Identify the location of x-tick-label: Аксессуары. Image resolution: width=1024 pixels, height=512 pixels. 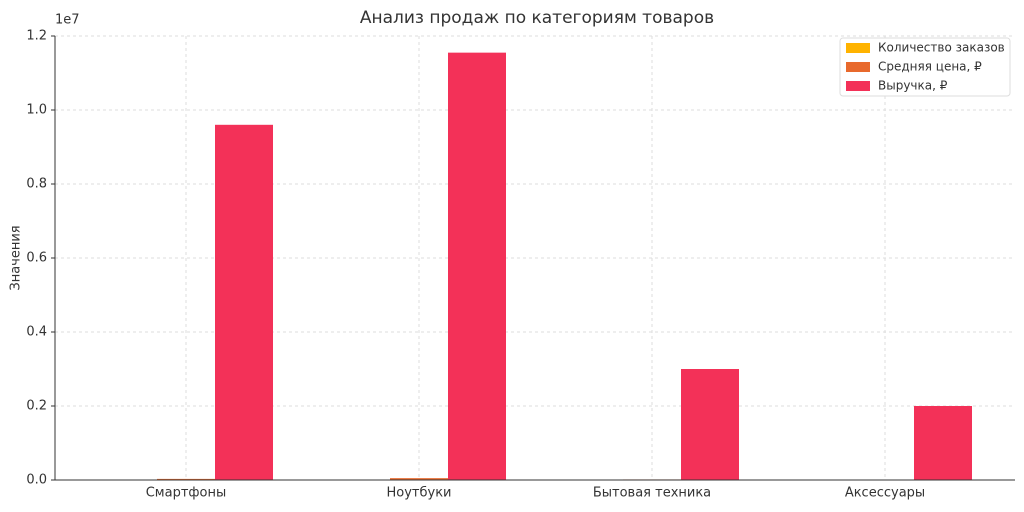
(885, 493).